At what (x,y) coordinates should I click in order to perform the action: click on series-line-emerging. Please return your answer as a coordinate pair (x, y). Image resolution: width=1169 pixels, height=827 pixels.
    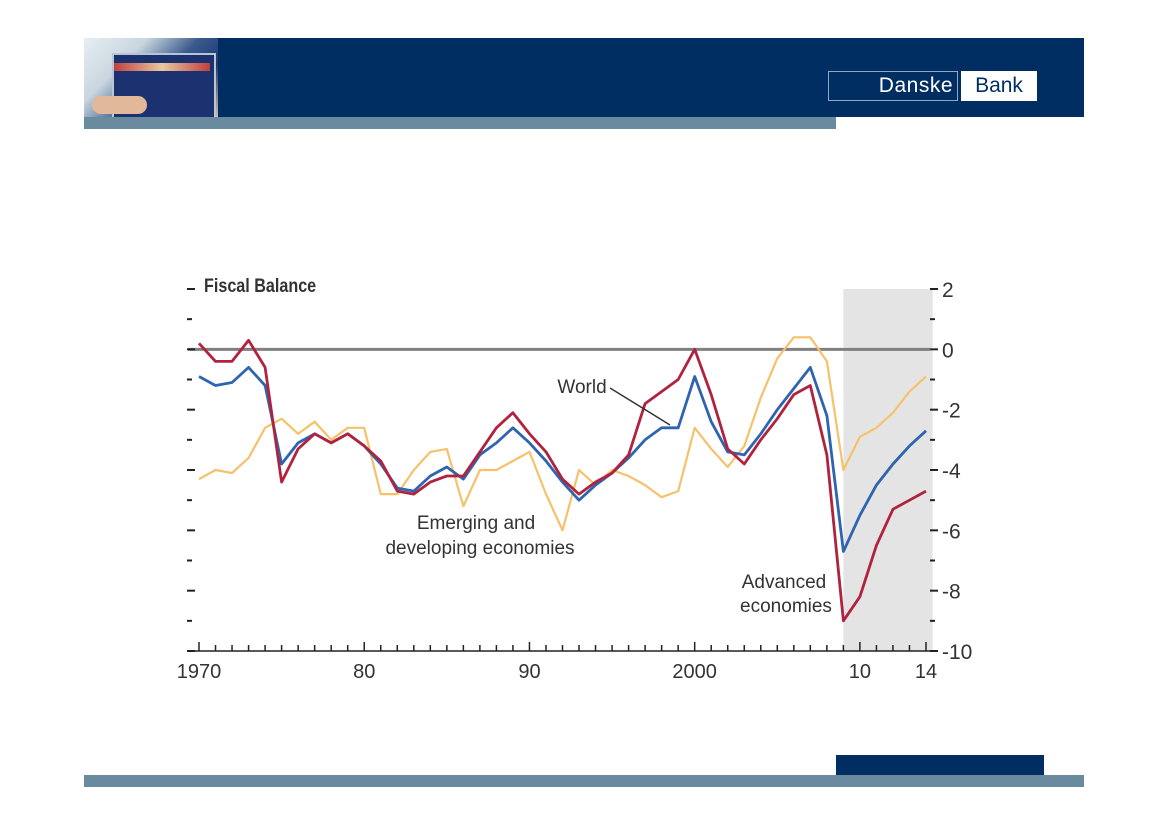
    Looking at the image, I should click on (562, 434).